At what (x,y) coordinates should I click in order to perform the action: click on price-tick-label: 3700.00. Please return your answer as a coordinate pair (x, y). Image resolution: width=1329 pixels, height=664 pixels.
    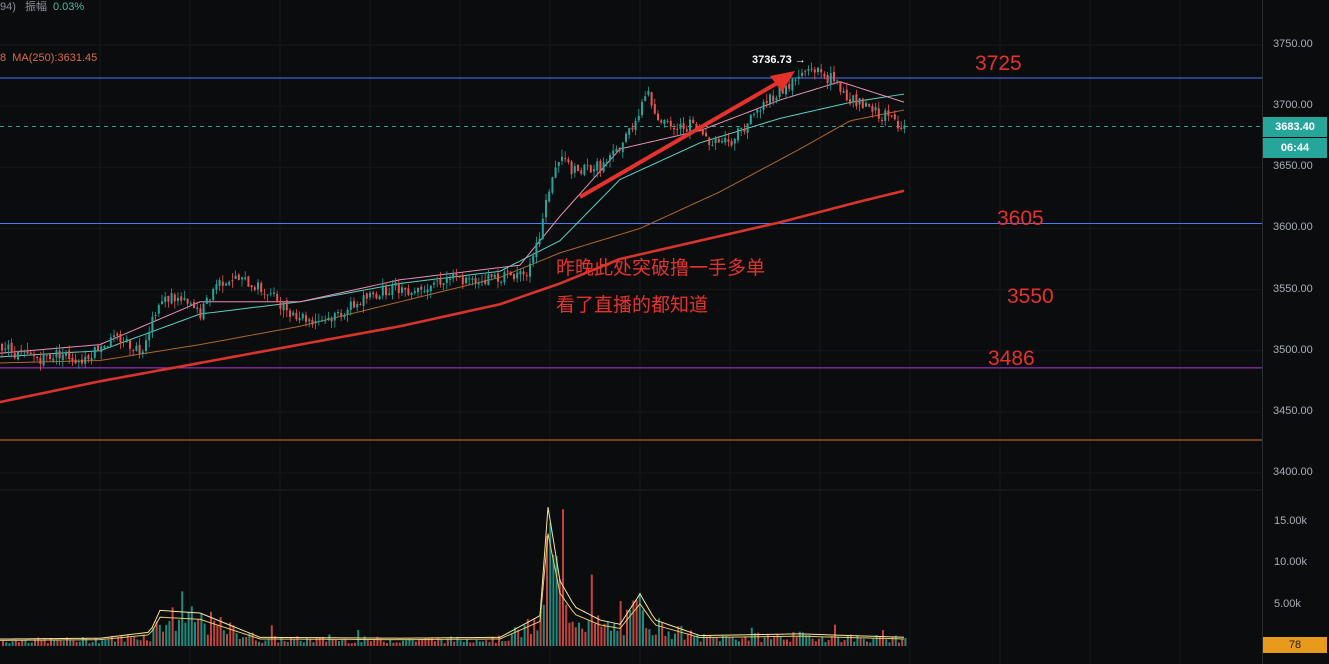
    Looking at the image, I should click on (1293, 105).